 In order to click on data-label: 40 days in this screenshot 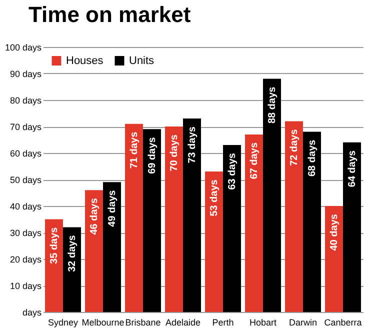, I will do `click(334, 232)`.